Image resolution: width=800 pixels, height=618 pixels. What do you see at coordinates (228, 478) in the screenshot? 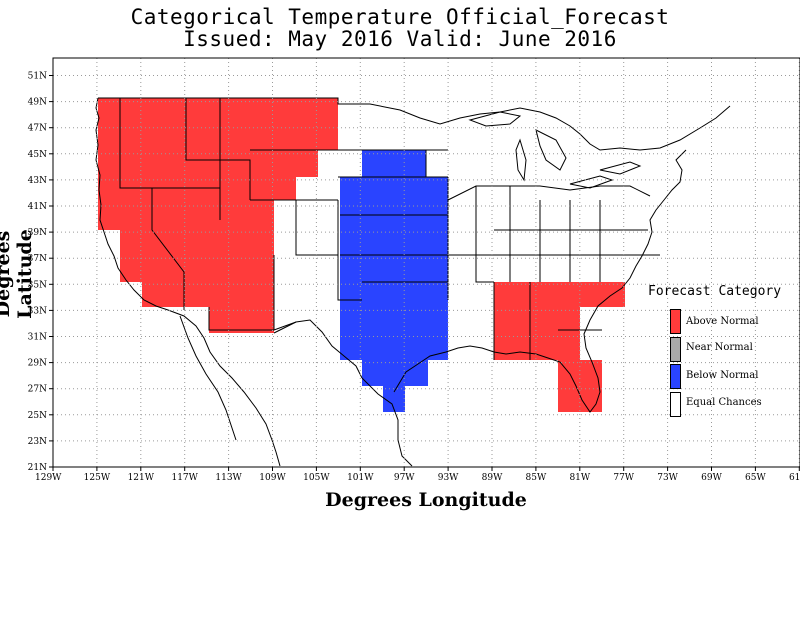
I see `lon-tick-label: 113W` at bounding box center [228, 478].